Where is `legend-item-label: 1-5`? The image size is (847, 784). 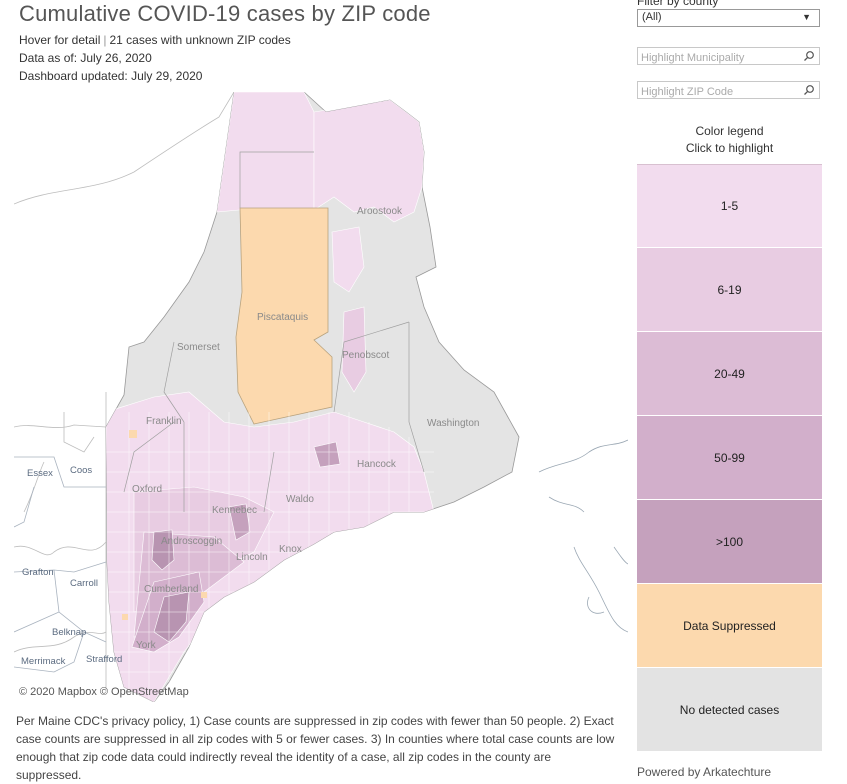
legend-item-label: 1-5 is located at coordinates (729, 206).